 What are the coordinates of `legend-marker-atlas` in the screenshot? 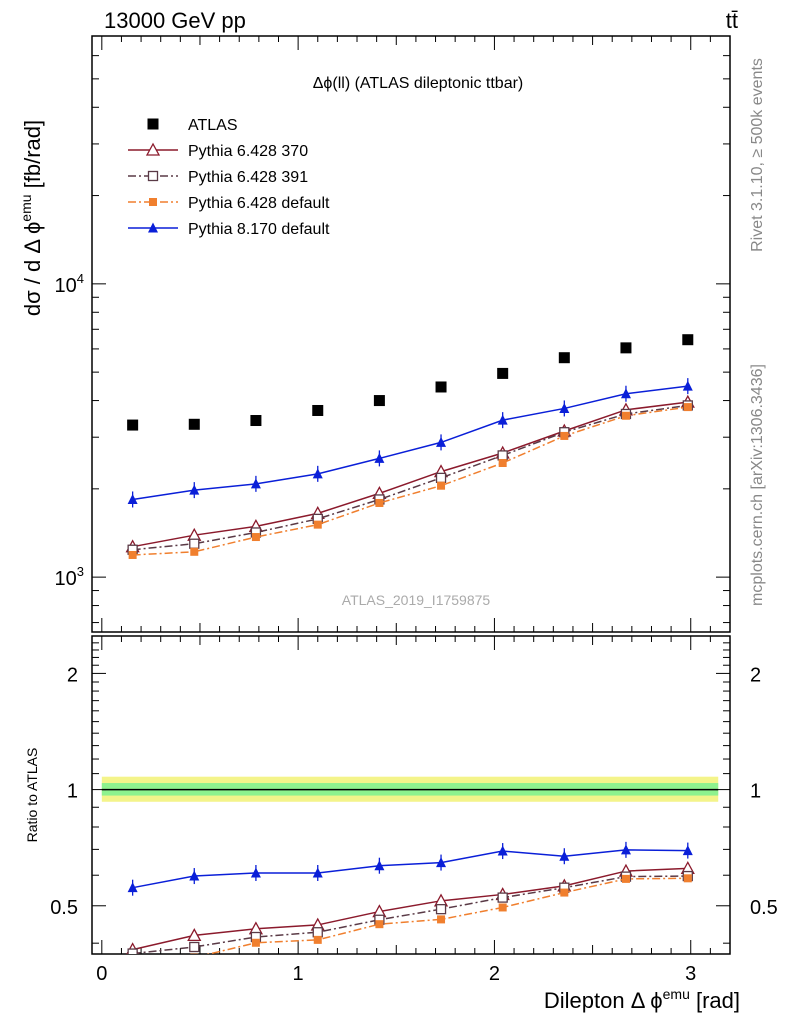 It's located at (153, 124).